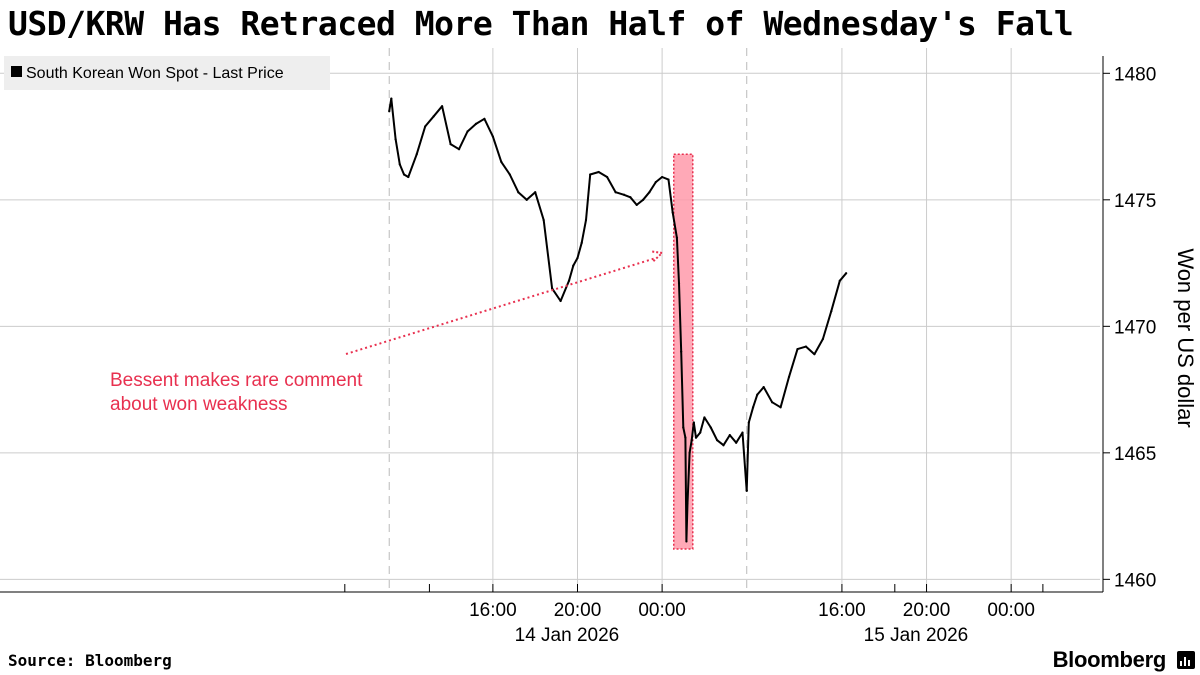 This screenshot has width=1200, height=675. What do you see at coordinates (1186, 660) in the screenshot?
I see `bloomberg-terminal-icon` at bounding box center [1186, 660].